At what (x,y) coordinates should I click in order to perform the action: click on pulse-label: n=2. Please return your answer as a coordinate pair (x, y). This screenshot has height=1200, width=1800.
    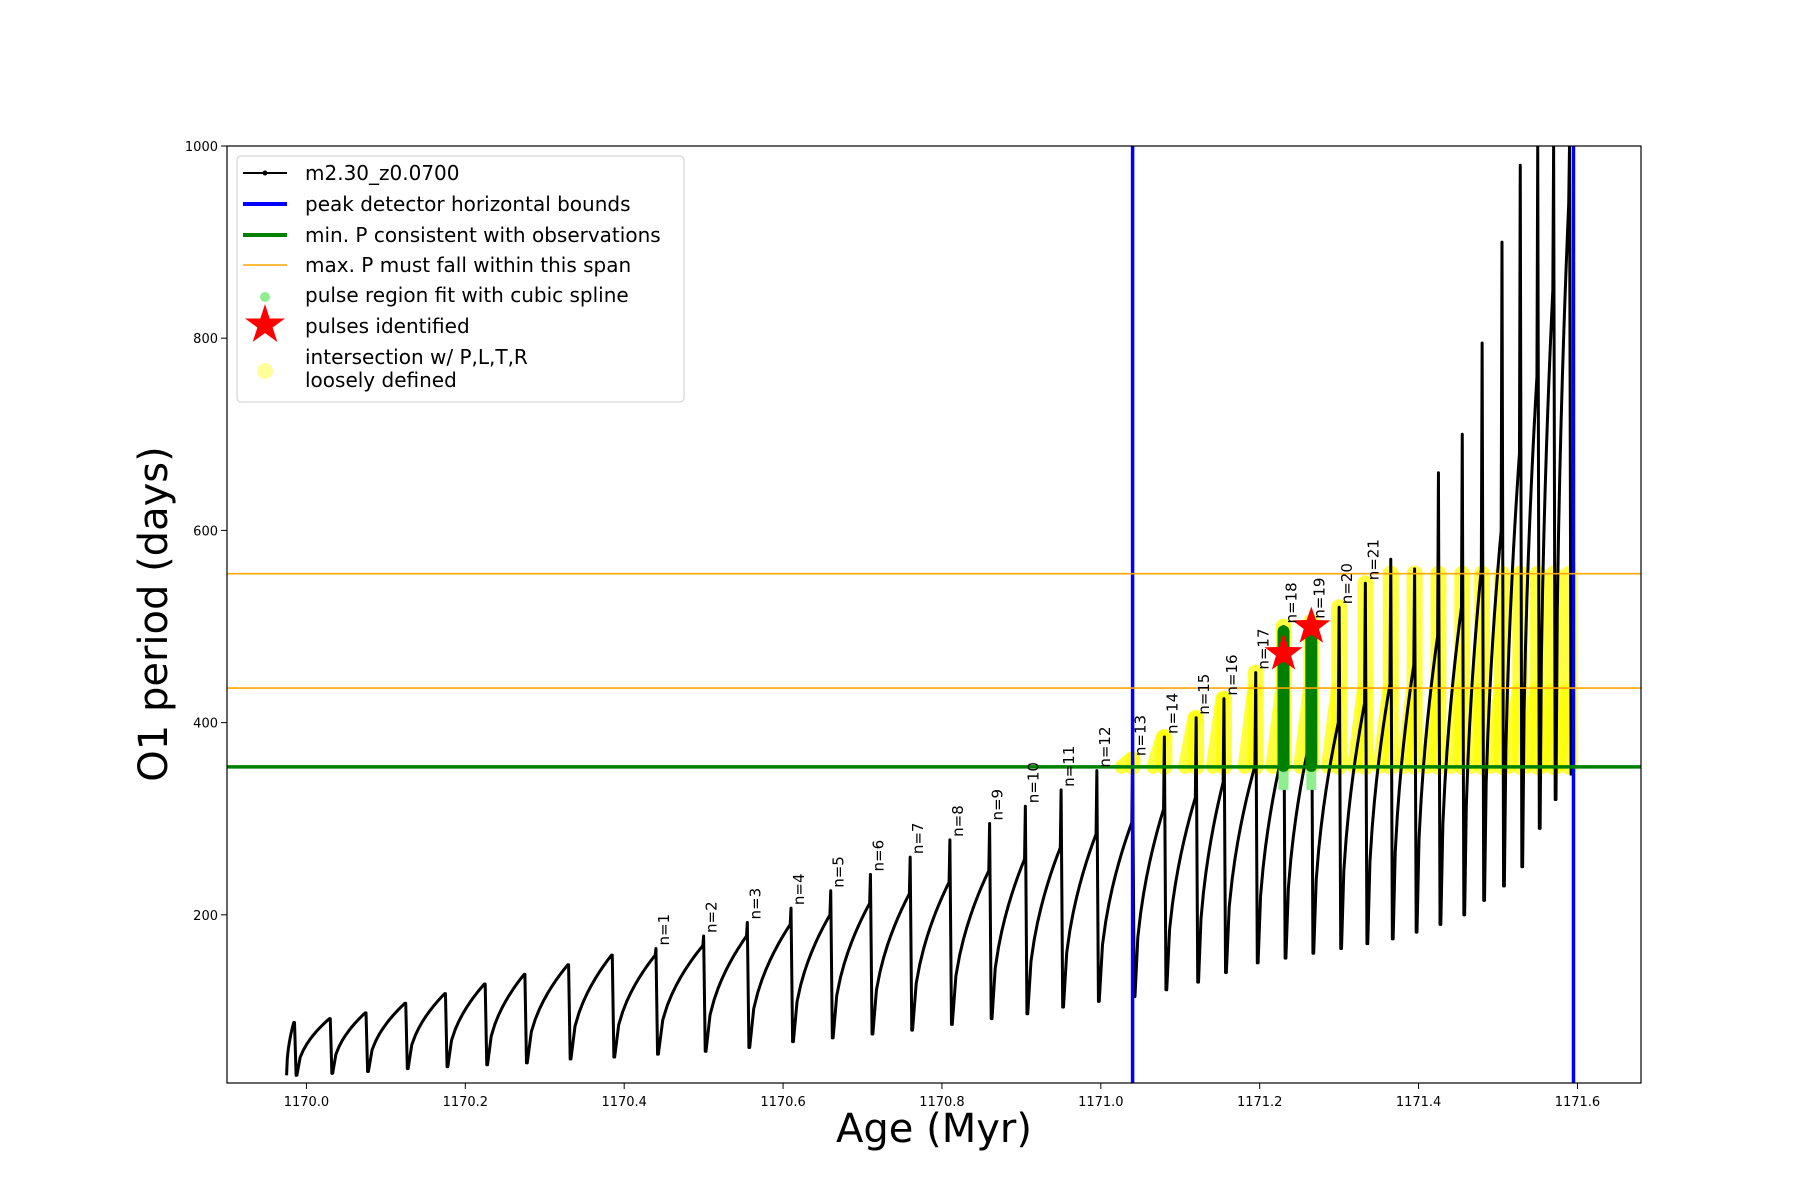
    Looking at the image, I should click on (712, 917).